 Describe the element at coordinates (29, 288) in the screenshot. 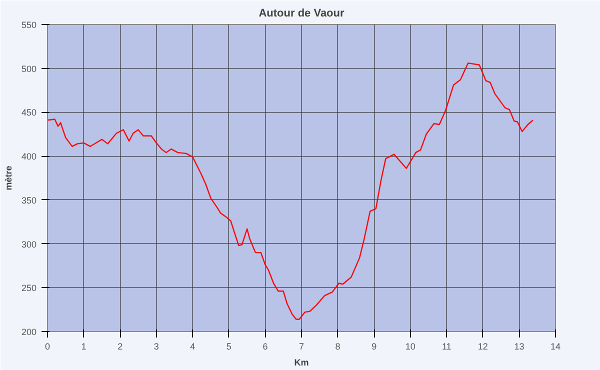

I see `y-tick-label: 250` at that location.